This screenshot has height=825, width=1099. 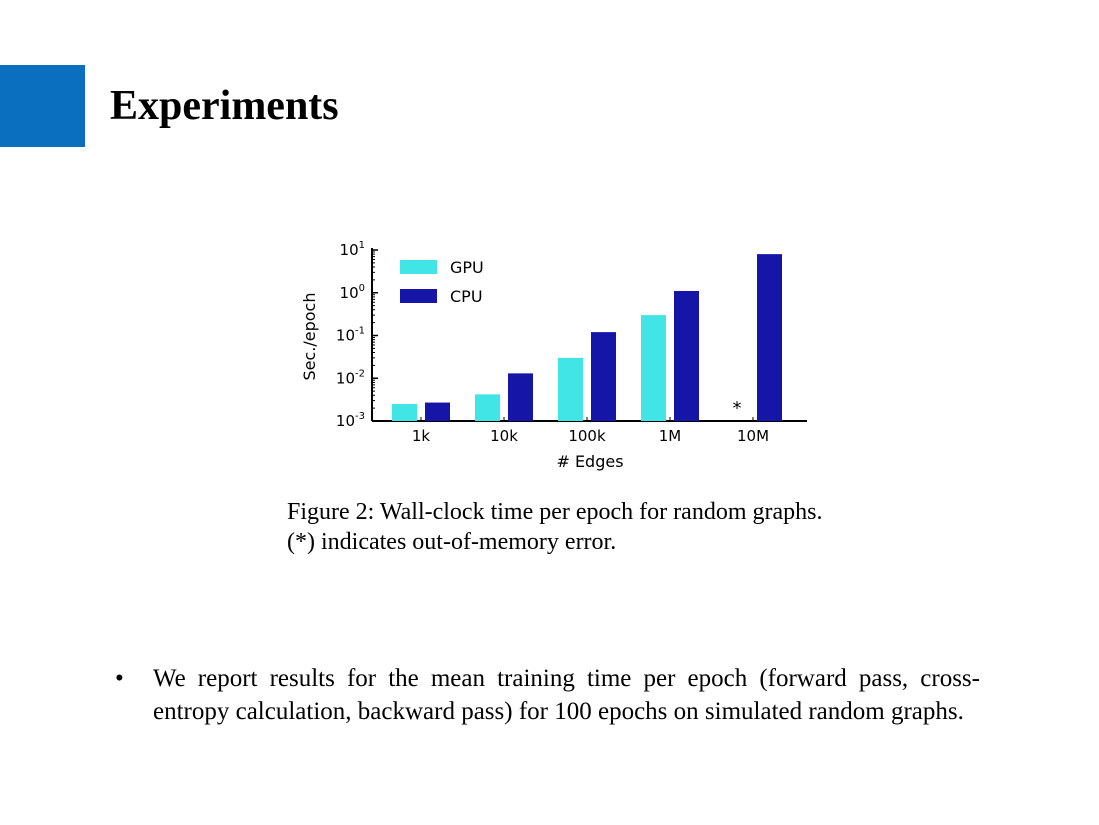 I want to click on y-axis-label: Sec./epoch, so click(x=309, y=337).